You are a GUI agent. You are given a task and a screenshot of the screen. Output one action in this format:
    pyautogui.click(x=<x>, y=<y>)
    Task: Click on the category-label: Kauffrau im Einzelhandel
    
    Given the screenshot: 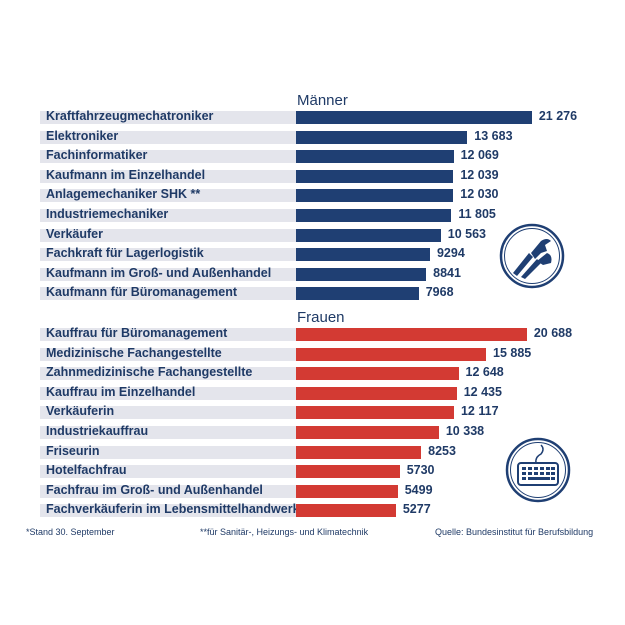 What is the action you would take?
    pyautogui.click(x=121, y=391)
    